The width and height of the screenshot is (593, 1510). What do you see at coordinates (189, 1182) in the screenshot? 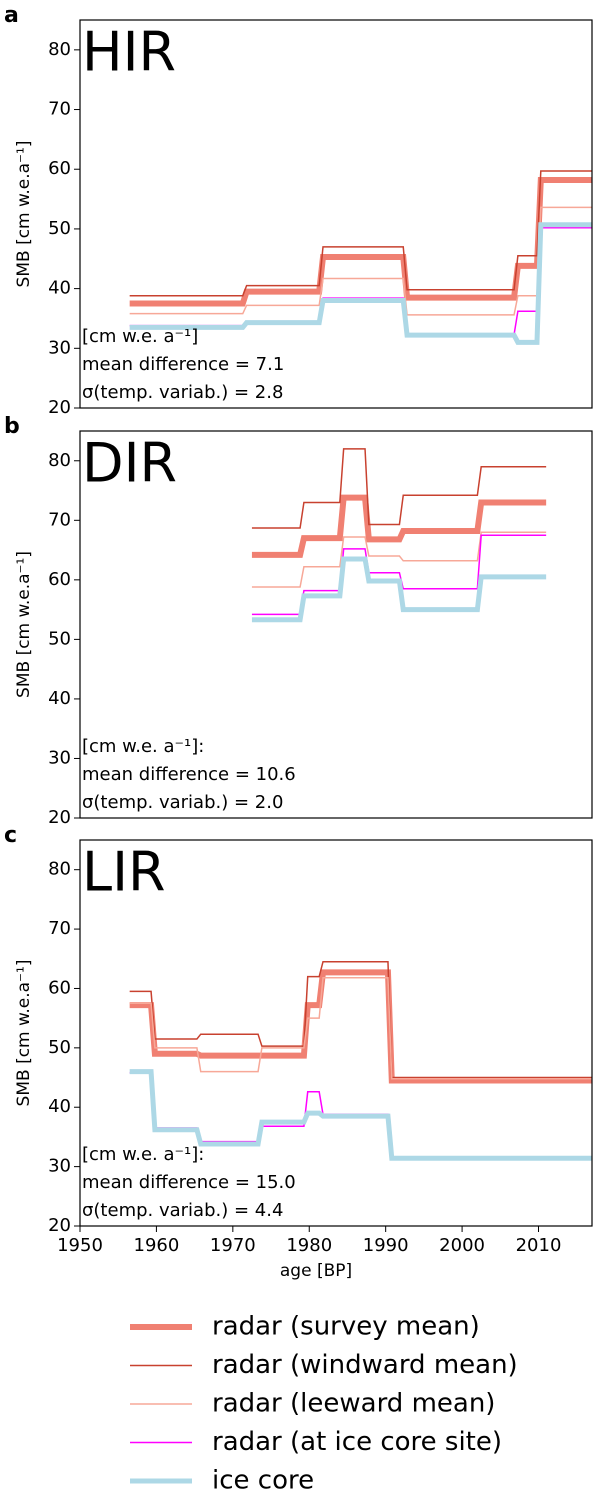
I see `annotation: mean difference = 15.0` at bounding box center [189, 1182].